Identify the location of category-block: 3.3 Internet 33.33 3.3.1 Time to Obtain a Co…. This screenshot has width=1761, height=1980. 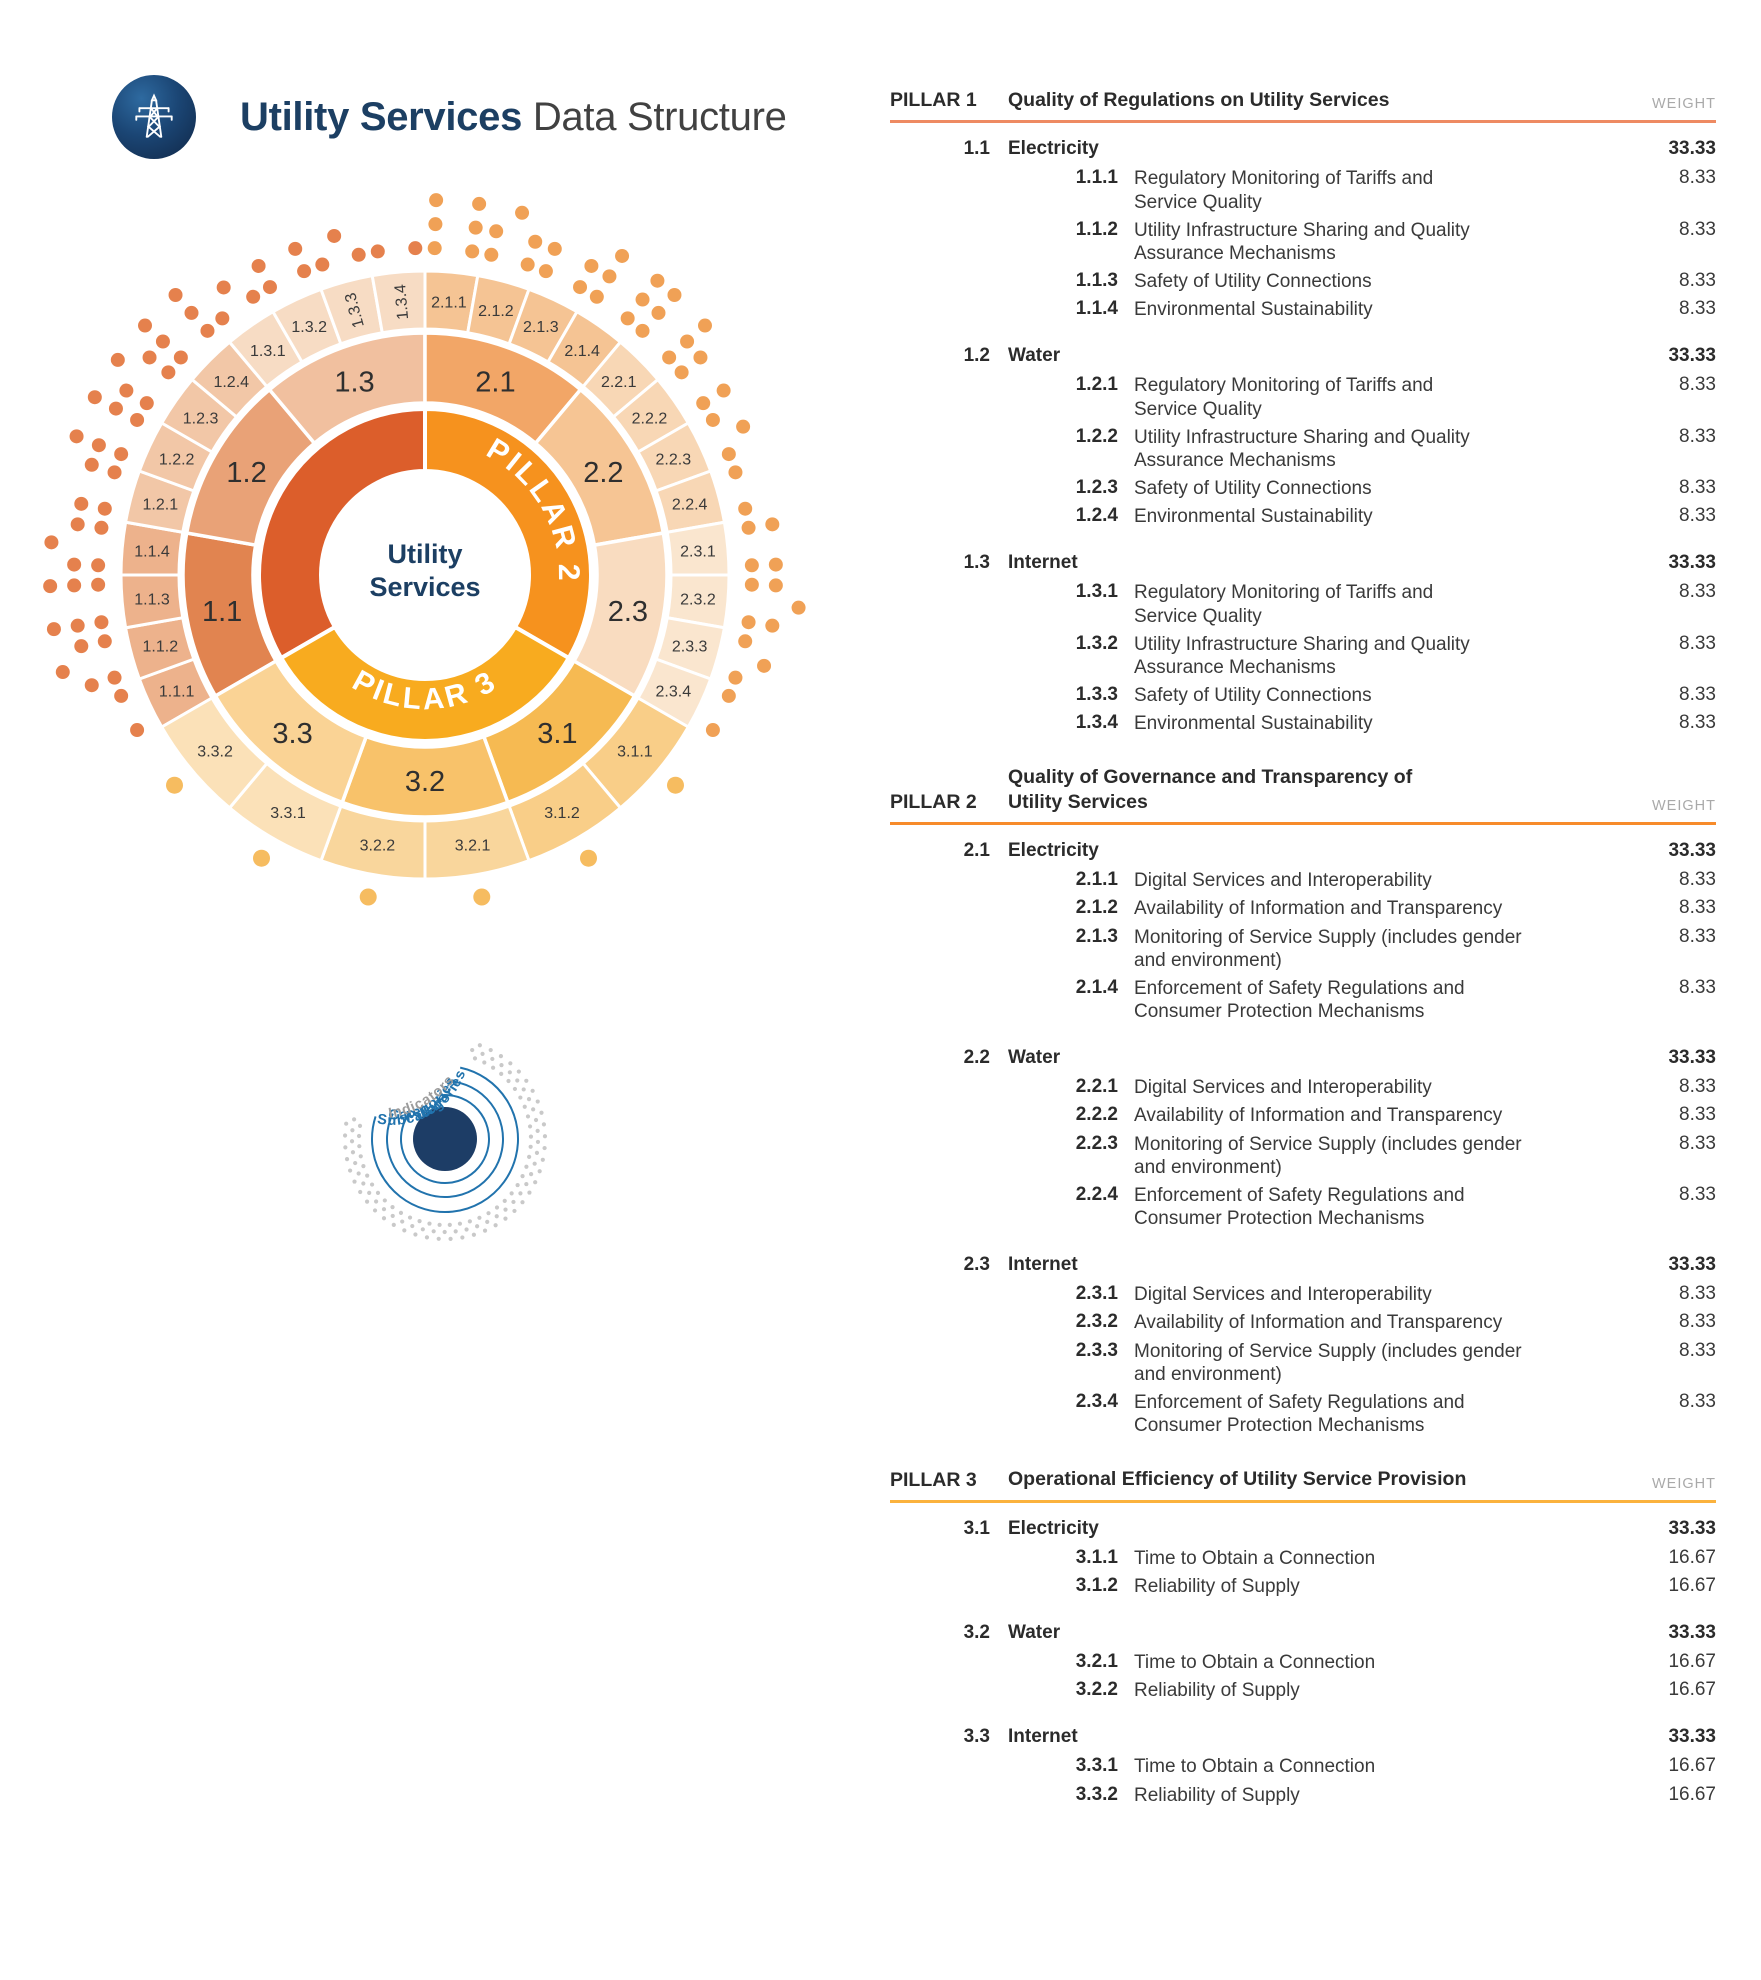
(1303, 1766).